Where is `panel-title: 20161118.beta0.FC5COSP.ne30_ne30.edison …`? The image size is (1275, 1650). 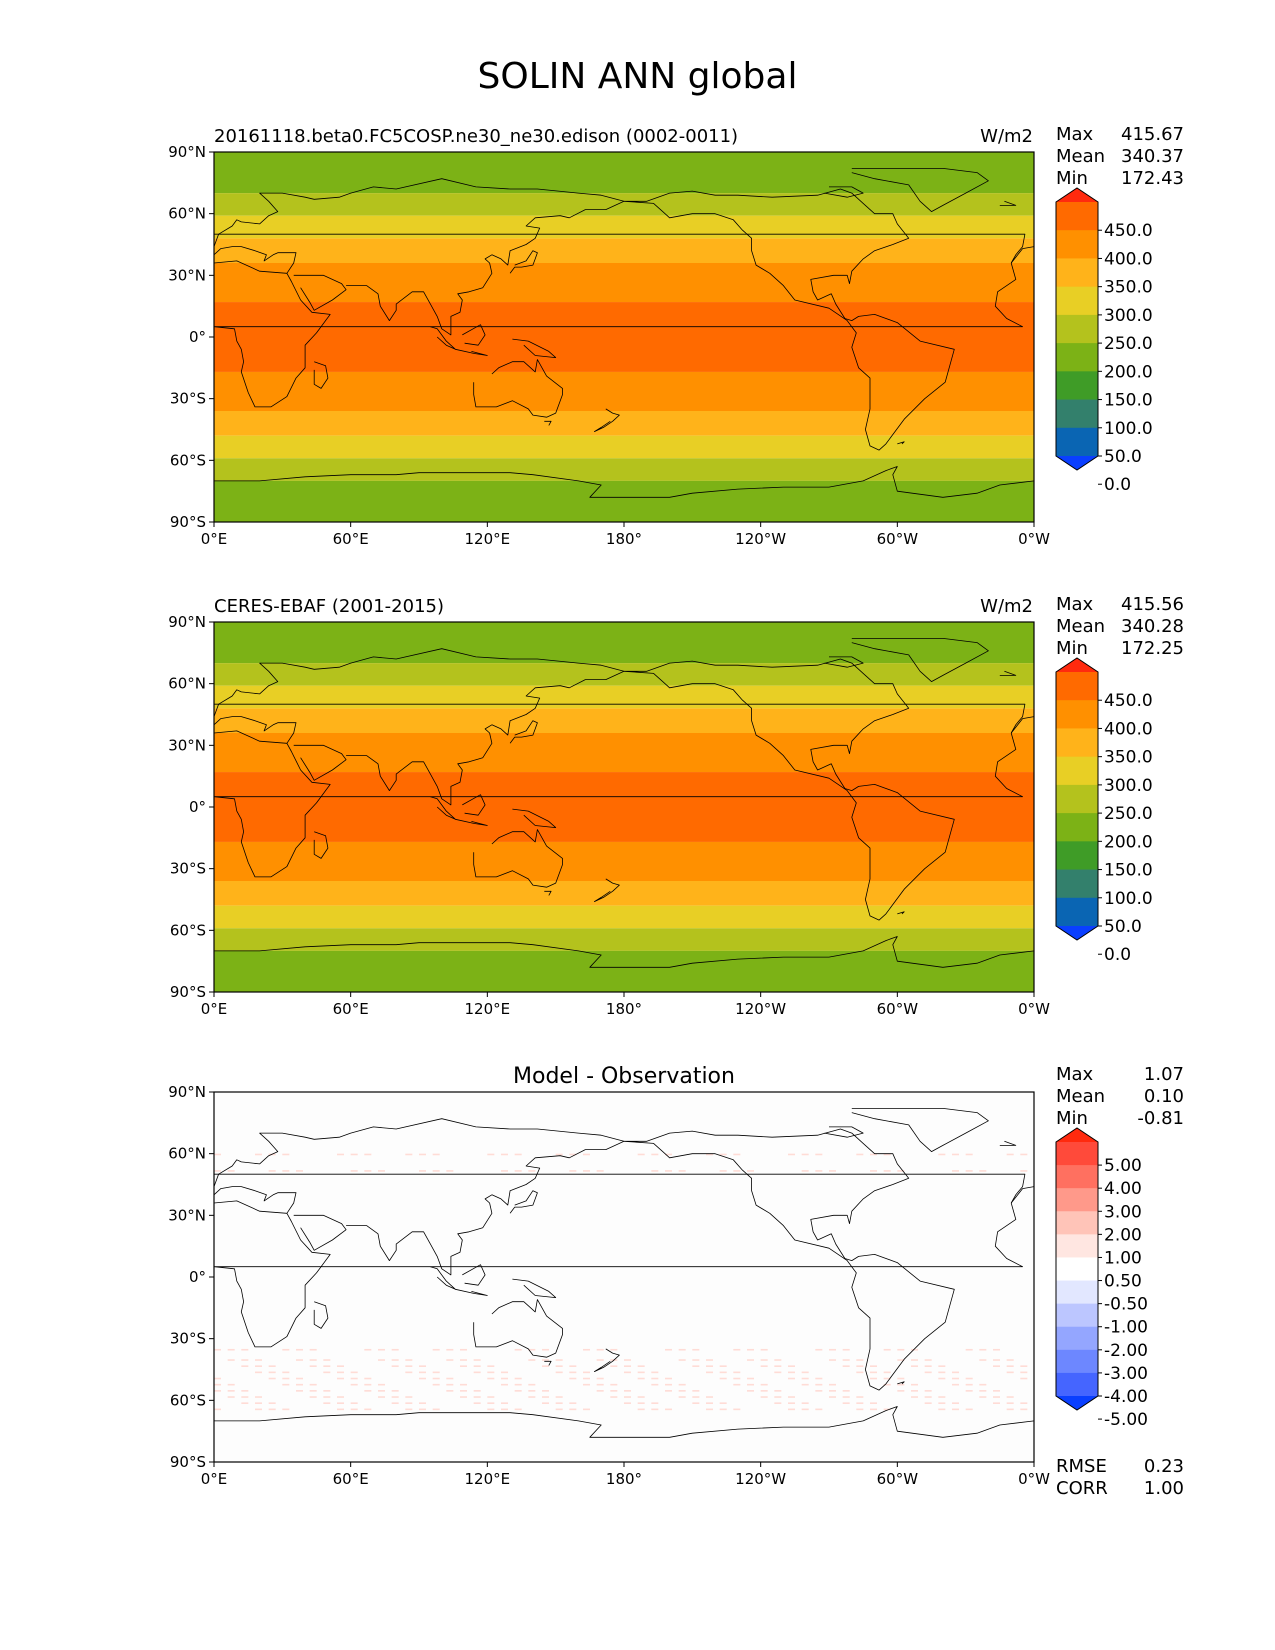
panel-title: 20161118.beta0.FC5COSP.ne30_ne30.edison … is located at coordinates (476, 136).